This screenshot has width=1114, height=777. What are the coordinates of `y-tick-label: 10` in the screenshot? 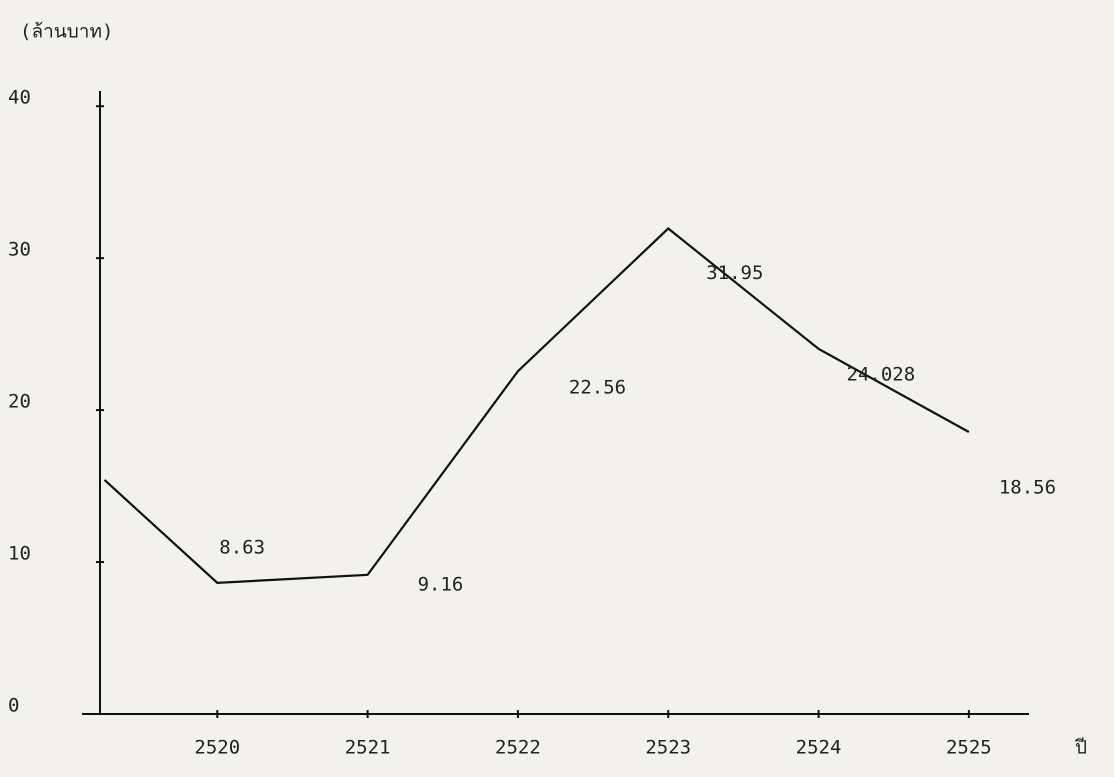 It's located at (19, 554).